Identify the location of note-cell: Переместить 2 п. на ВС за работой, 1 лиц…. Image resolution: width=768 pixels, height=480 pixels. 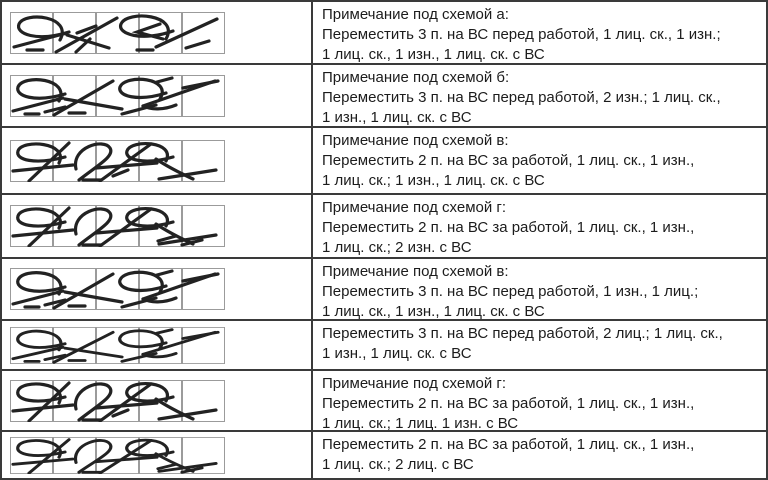
(539, 455).